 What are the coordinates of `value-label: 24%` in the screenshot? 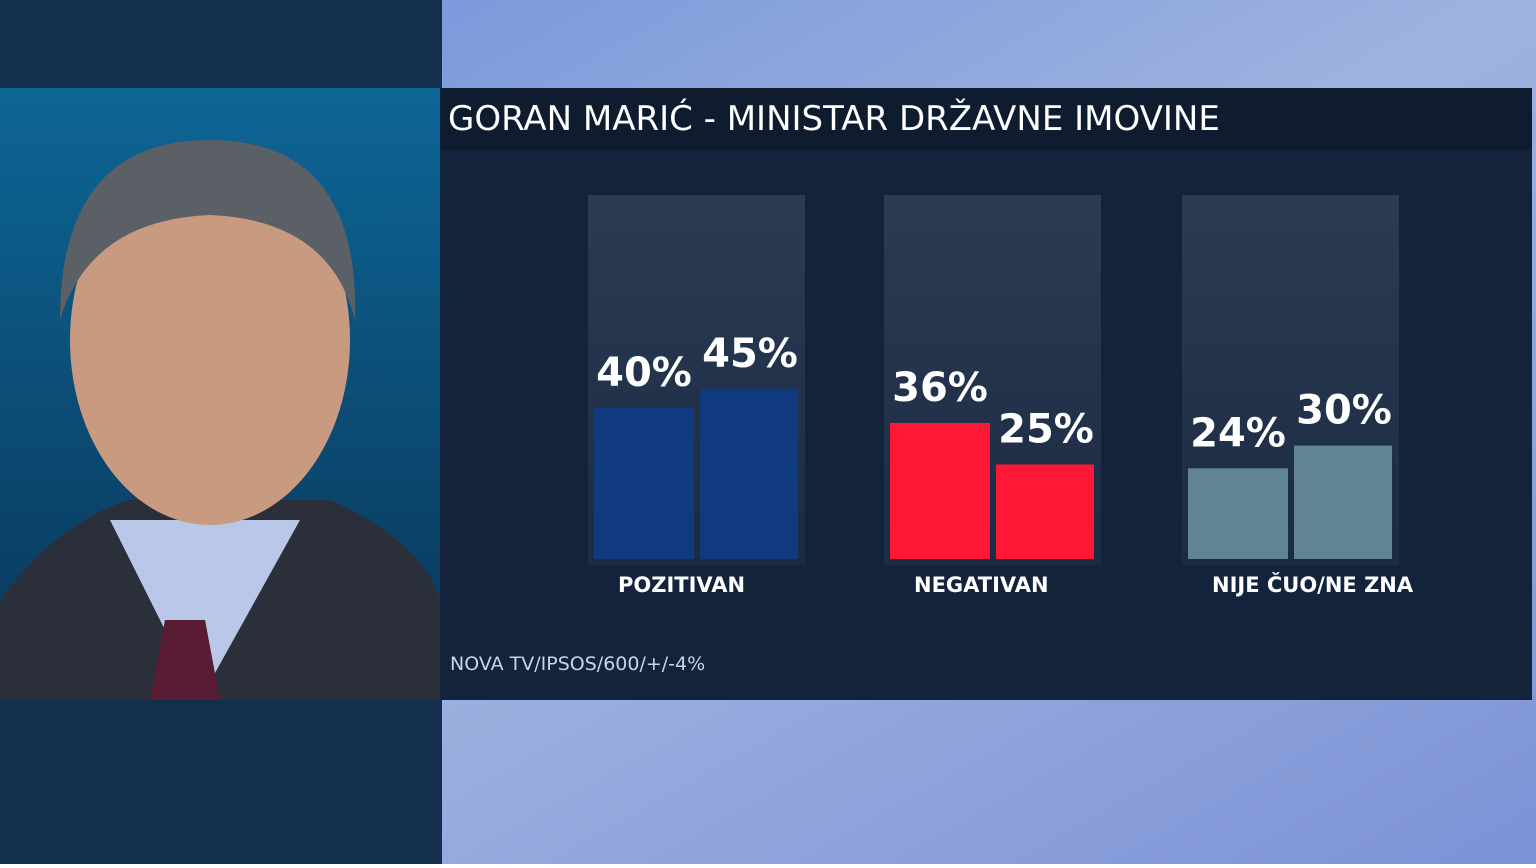 It's located at (1238, 433).